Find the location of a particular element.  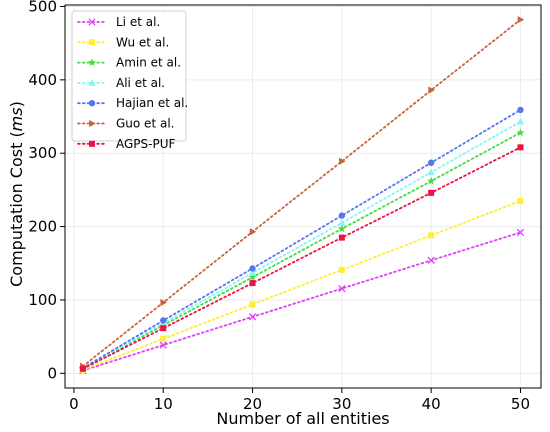

y-axis-label-unit: ms is located at coordinates (16, 119).